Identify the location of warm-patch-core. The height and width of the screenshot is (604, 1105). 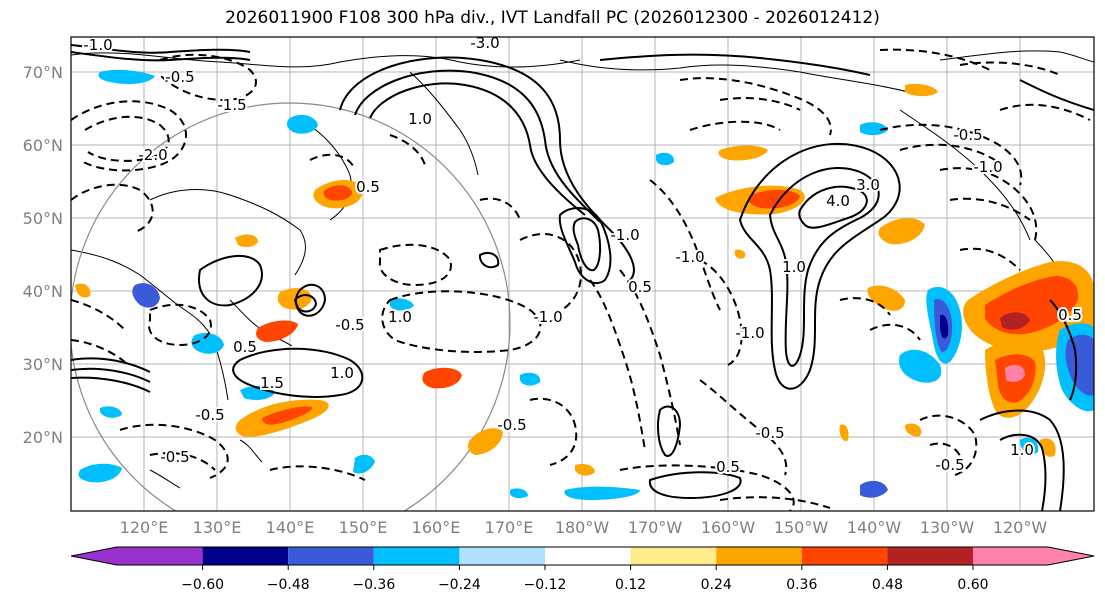
(337, 193).